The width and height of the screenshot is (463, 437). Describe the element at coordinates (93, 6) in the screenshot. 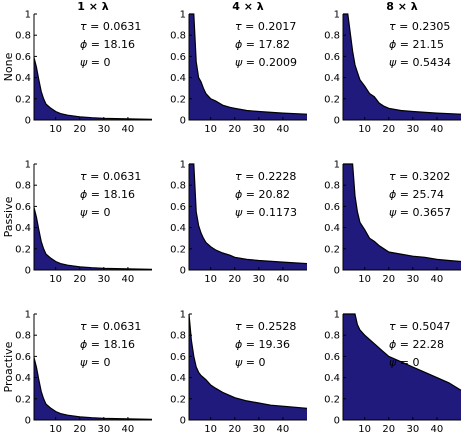

I see `column-title: 1 × λ` at that location.